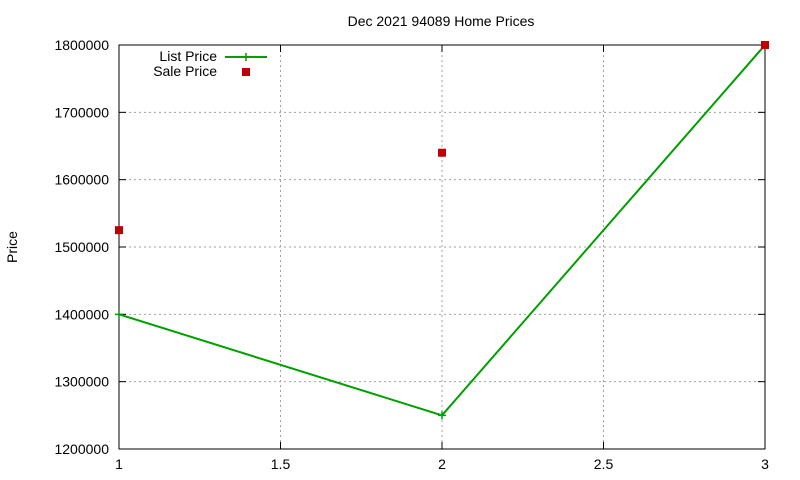  Describe the element at coordinates (81, 382) in the screenshot. I see `y-tick-label: 1300000` at that location.